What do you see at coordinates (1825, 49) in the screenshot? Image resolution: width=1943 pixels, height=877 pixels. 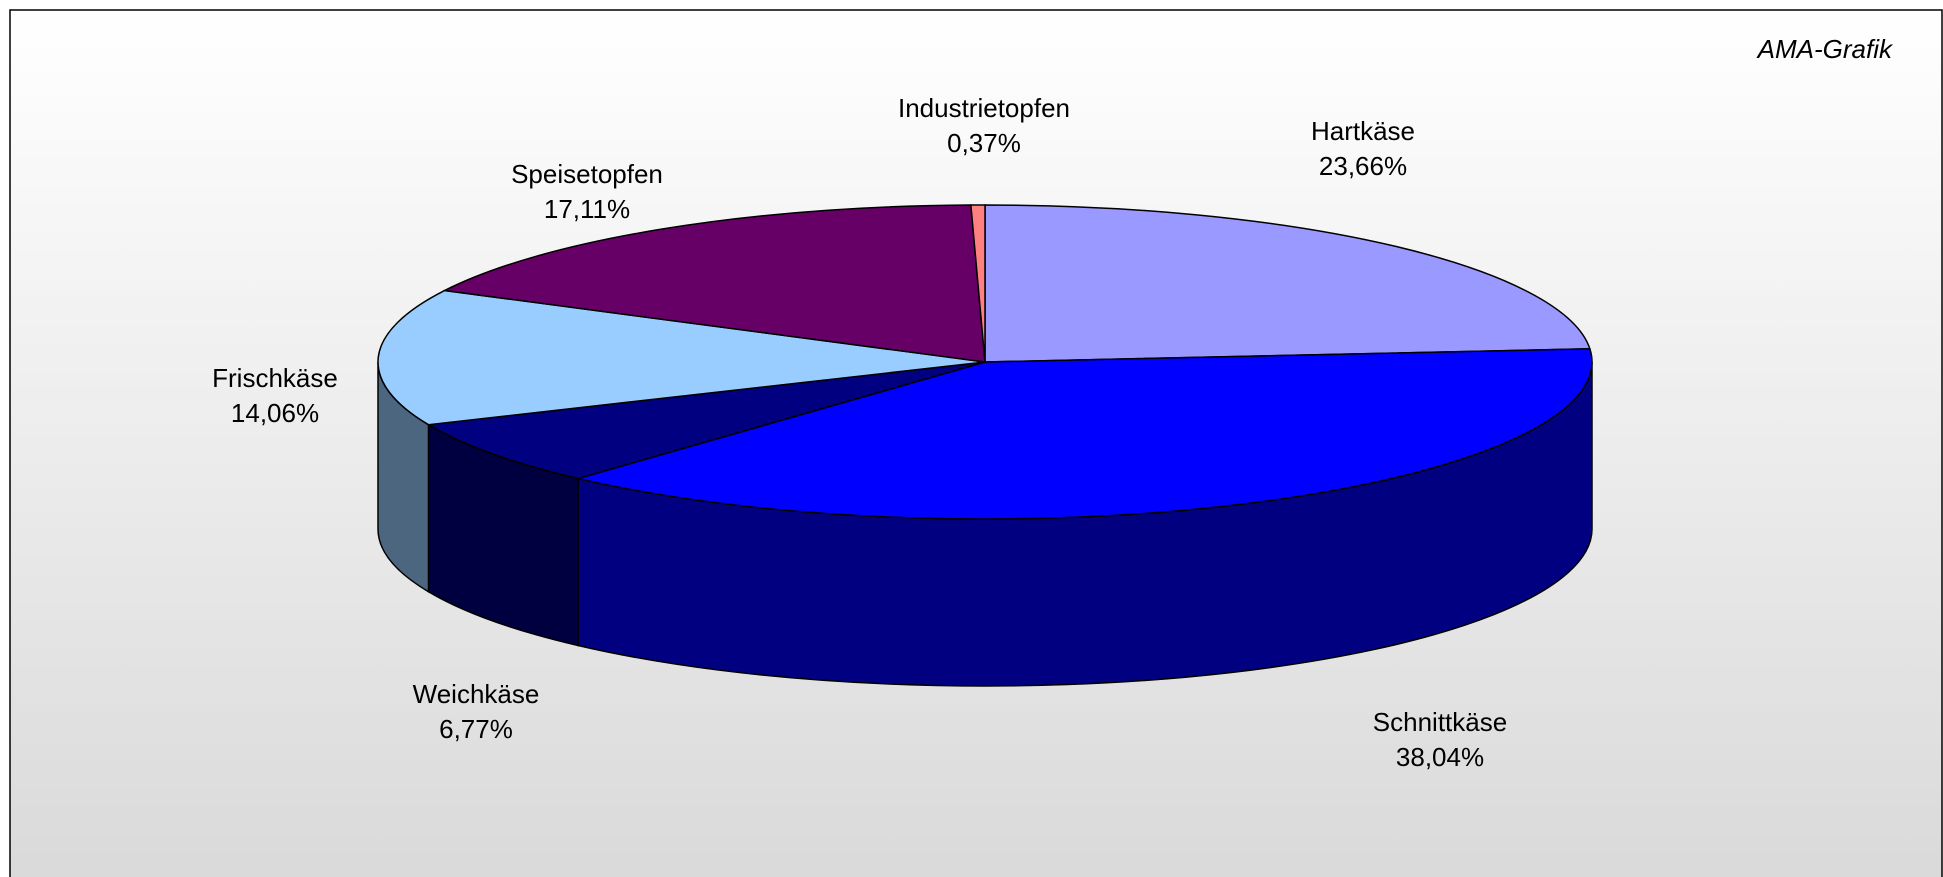 I see `annotation: AMA-Grafik` at bounding box center [1825, 49].